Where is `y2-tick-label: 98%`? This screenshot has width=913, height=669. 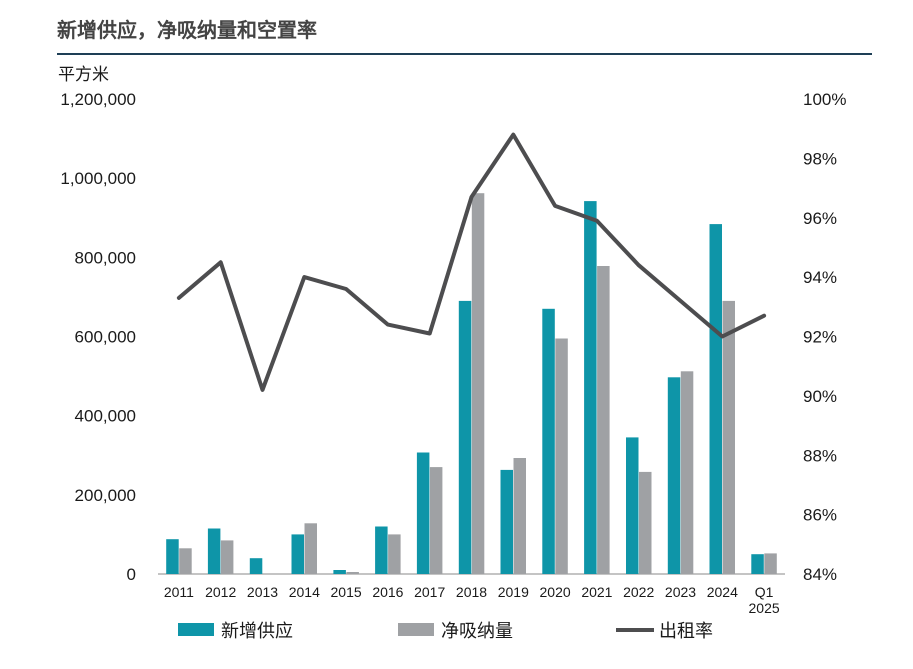 y2-tick-label: 98% is located at coordinates (820, 158).